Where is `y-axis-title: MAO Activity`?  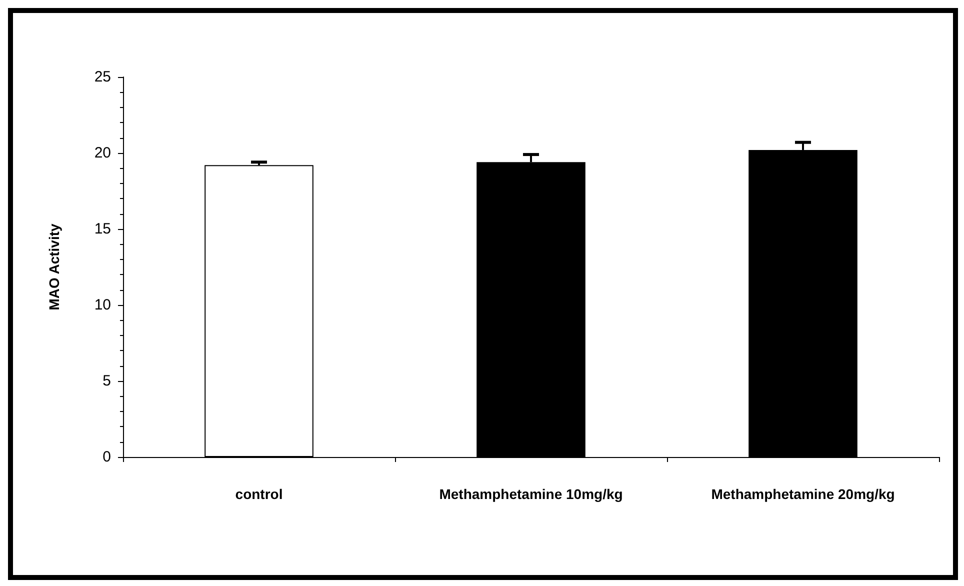
y-axis-title: MAO Activity is located at coordinates (54, 266).